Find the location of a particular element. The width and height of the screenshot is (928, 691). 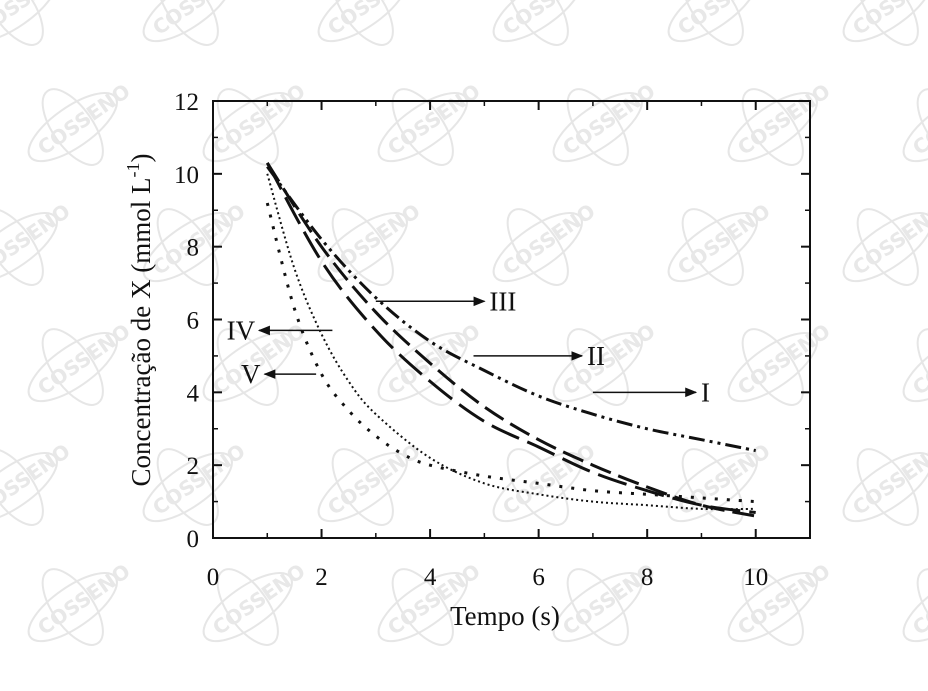

annotation-label-IV: IV is located at coordinates (241, 330).